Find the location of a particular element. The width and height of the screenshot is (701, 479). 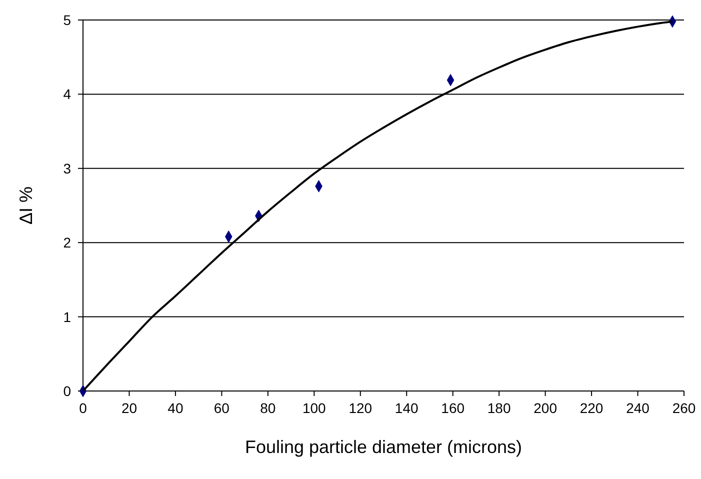

x-tick-label: 40 is located at coordinates (176, 408).